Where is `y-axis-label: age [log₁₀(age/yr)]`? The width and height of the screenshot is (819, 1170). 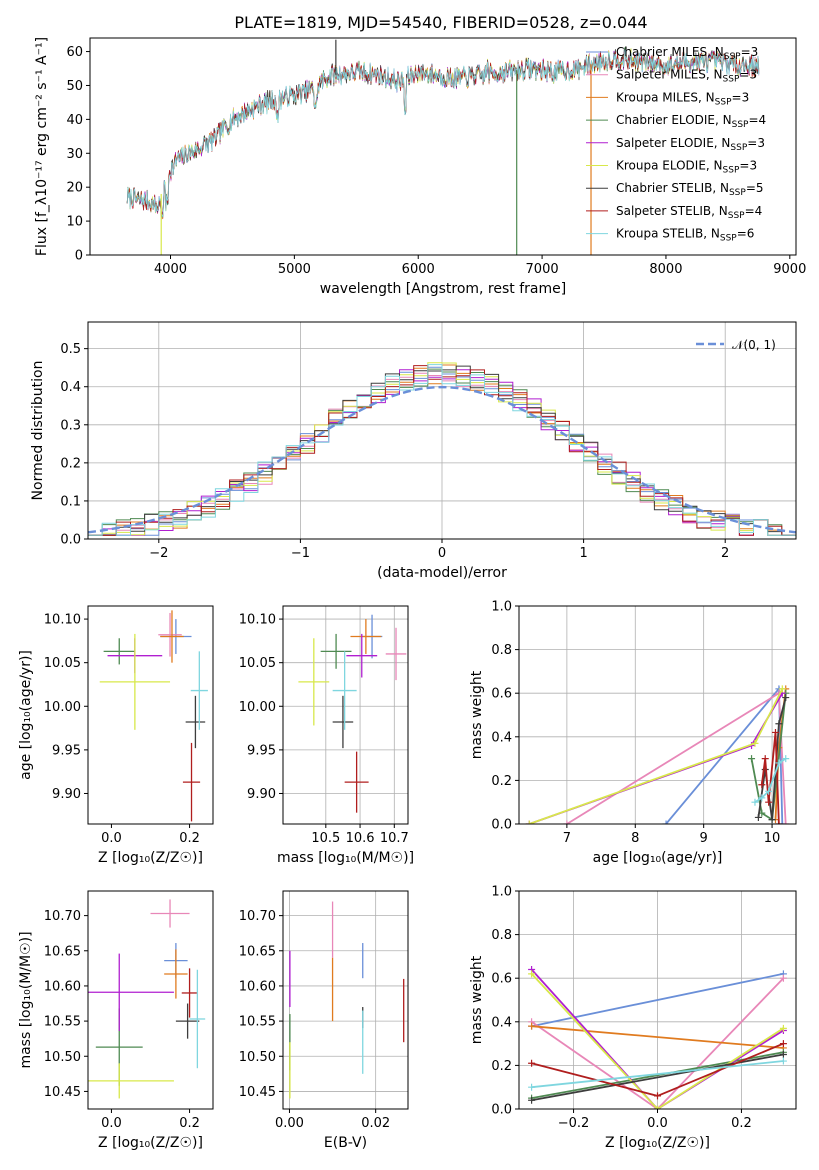 y-axis-label: age [log₁₀(age/yr)] is located at coordinates (26, 715).